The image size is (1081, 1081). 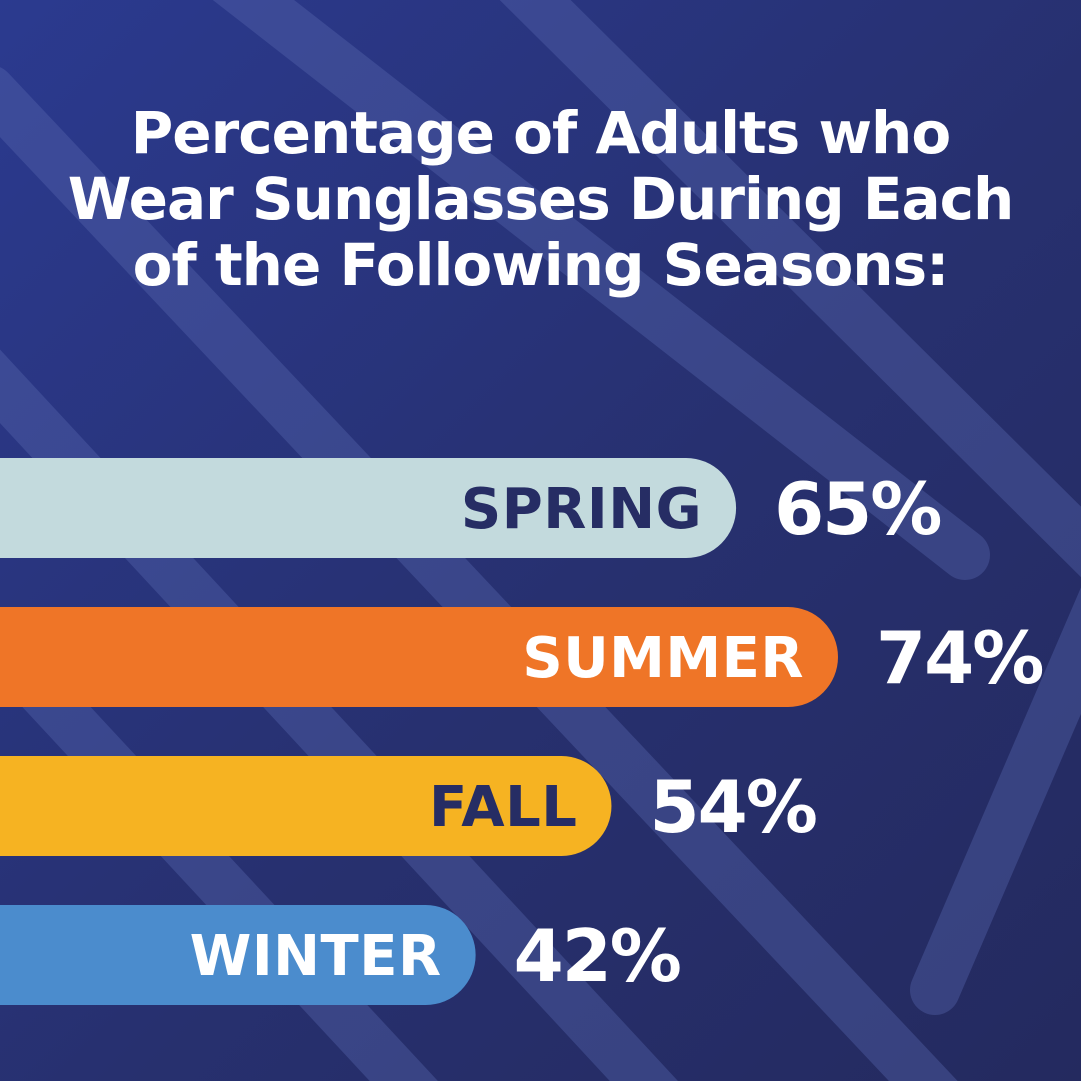 I want to click on bar-summer, so click(x=419, y=657).